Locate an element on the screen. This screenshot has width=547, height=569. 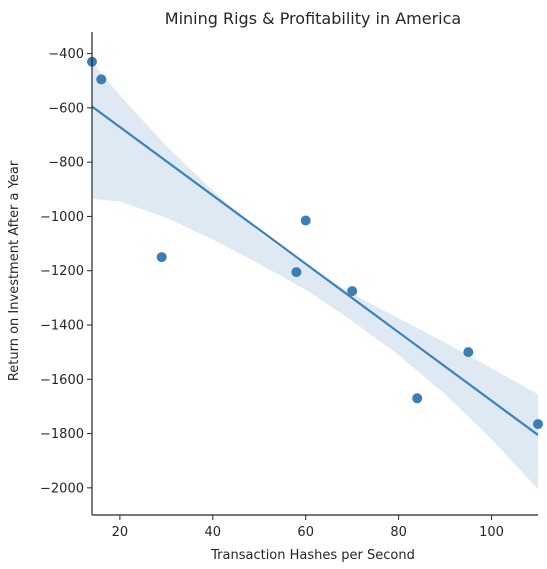
y-axis-title: Return on Investment After a Year is located at coordinates (14, 270).